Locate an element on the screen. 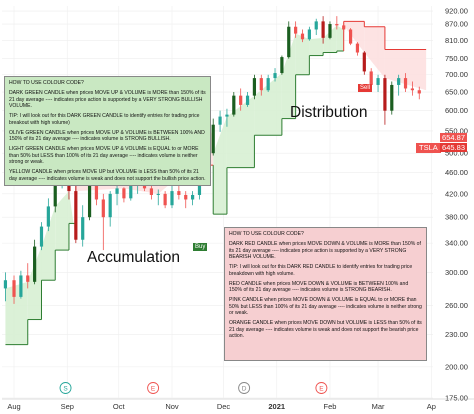 The height and width of the screenshot is (414, 474). price-tick-label: 650.00 is located at coordinates (456, 92).